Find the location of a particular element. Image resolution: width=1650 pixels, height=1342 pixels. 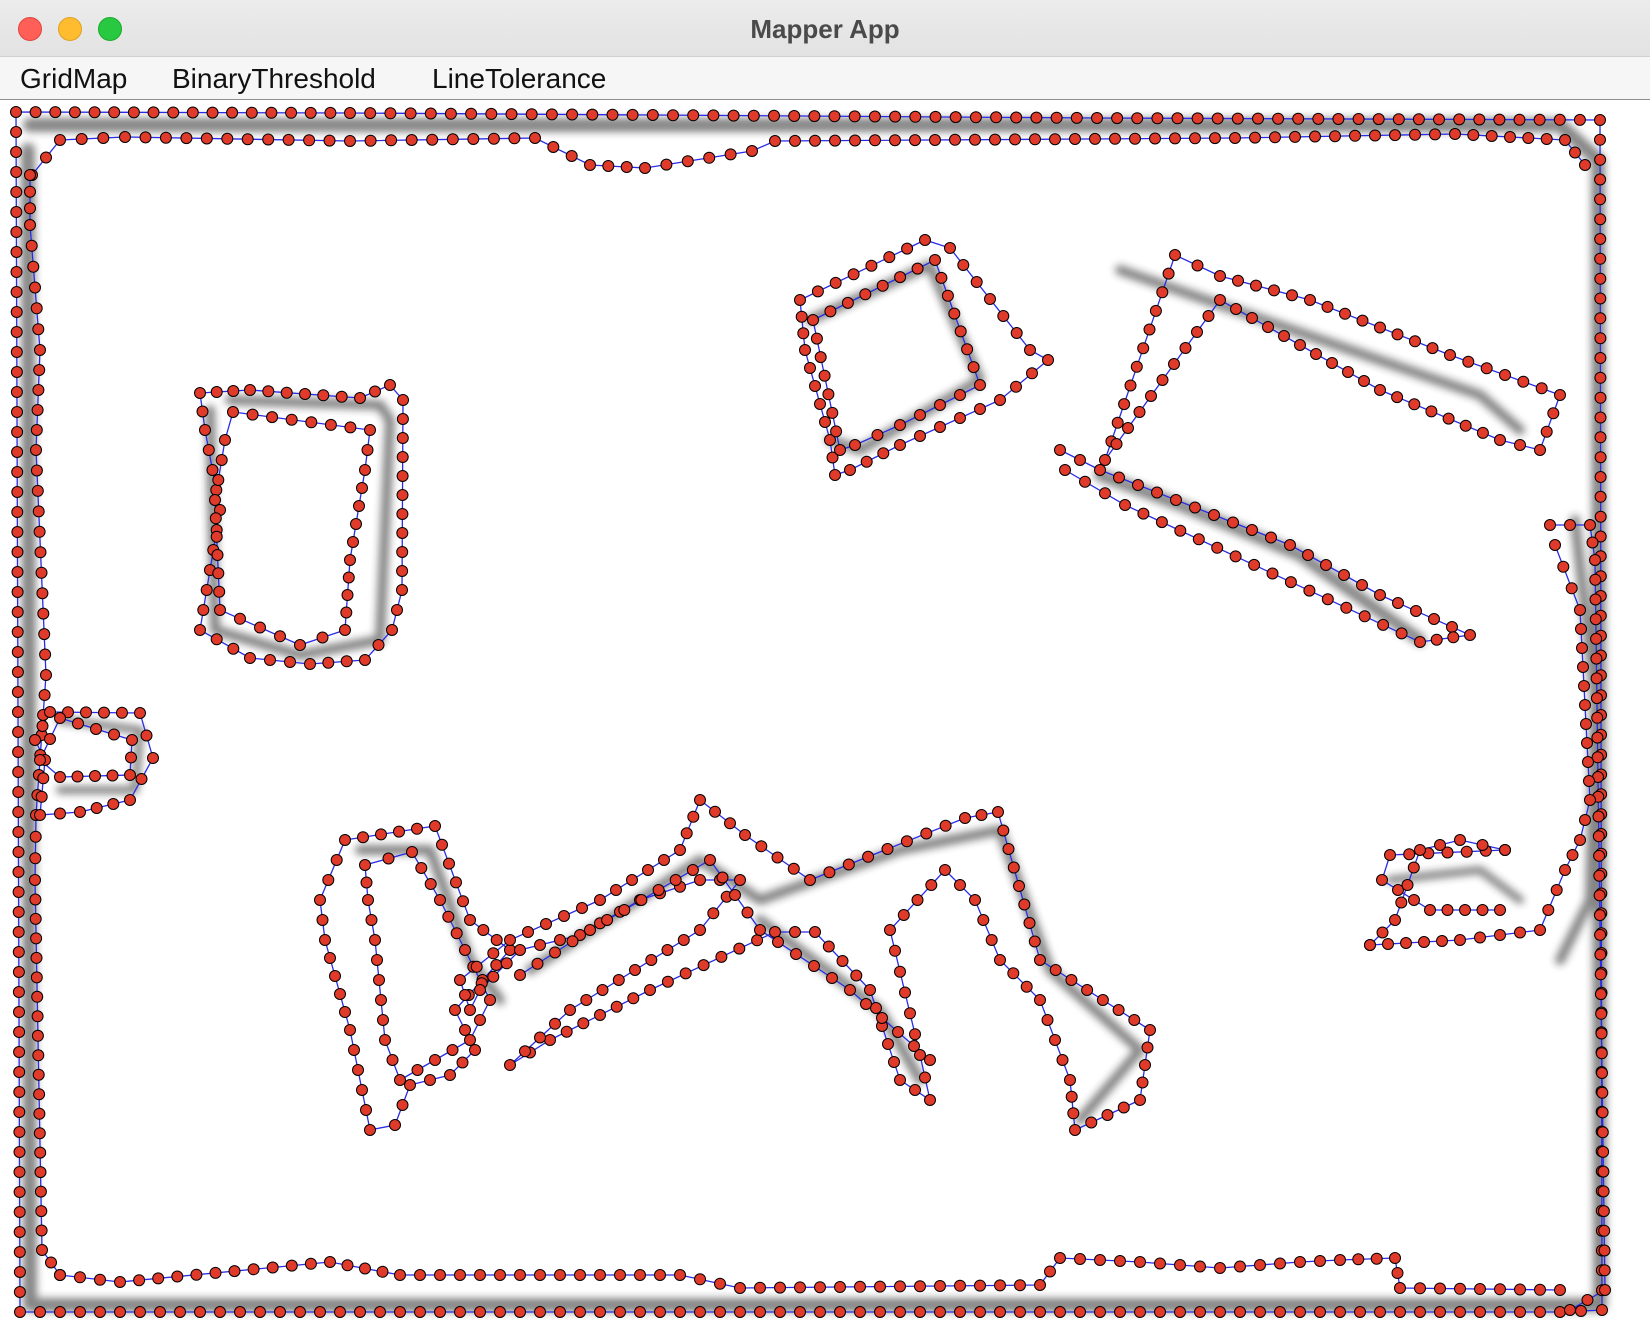

zoom-window-button is located at coordinates (110, 29).